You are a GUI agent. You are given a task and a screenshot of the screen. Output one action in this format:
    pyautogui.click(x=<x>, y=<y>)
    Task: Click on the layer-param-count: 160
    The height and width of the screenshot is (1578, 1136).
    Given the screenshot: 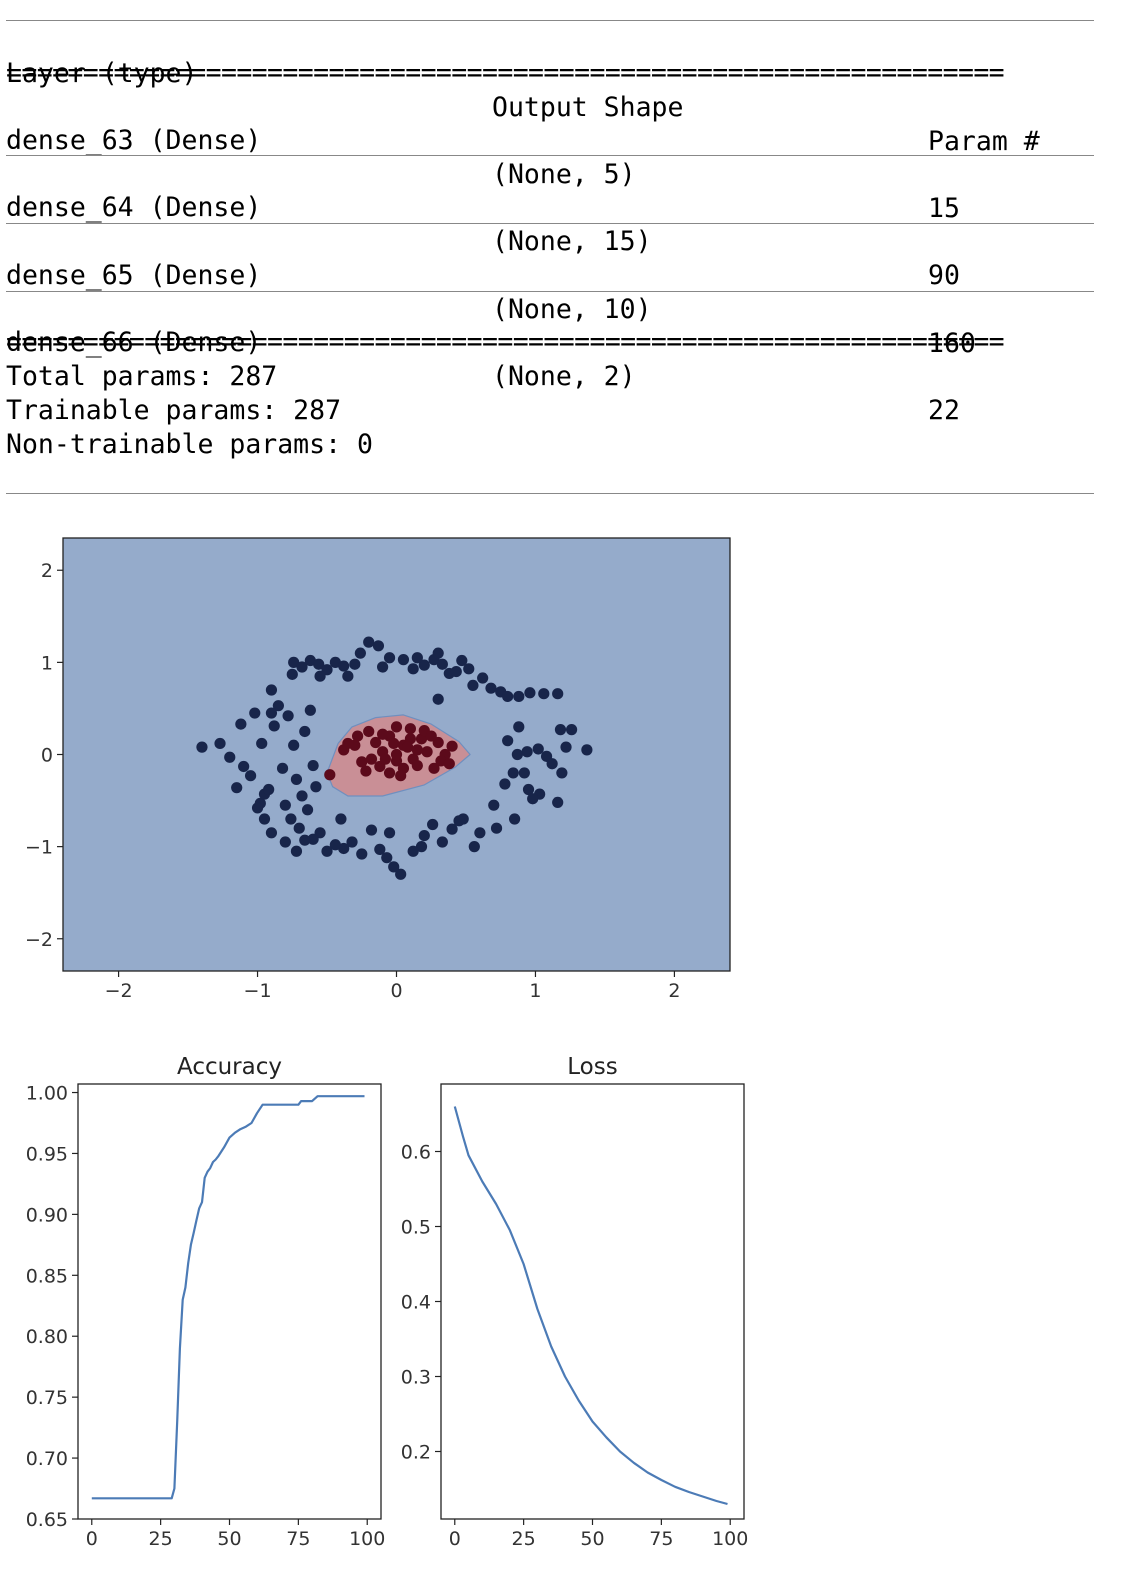 What is the action you would take?
    pyautogui.click(x=952, y=343)
    